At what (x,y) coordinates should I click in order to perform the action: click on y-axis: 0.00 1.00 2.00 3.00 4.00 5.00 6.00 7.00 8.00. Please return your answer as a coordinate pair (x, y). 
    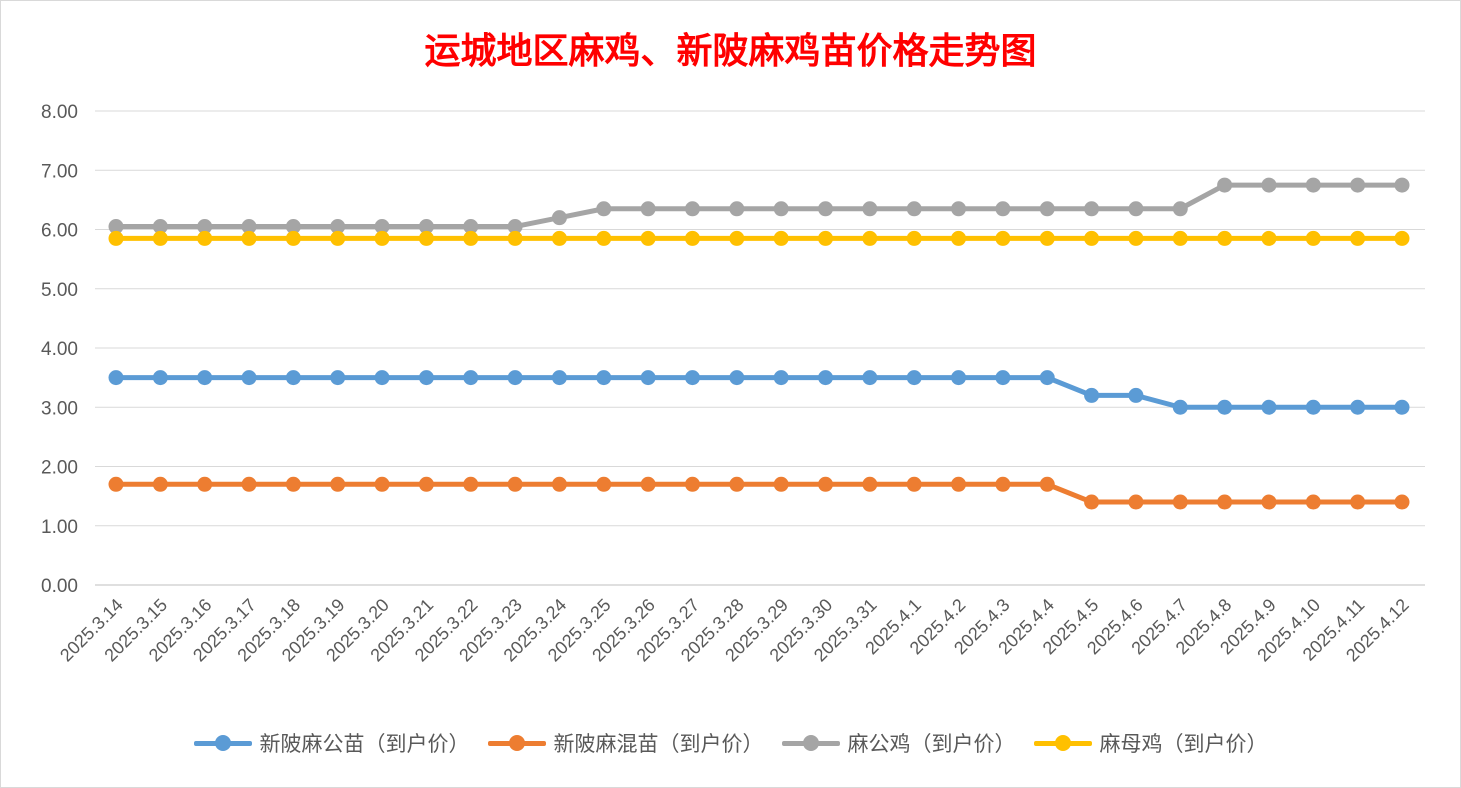
    Looking at the image, I should click on (59, 349).